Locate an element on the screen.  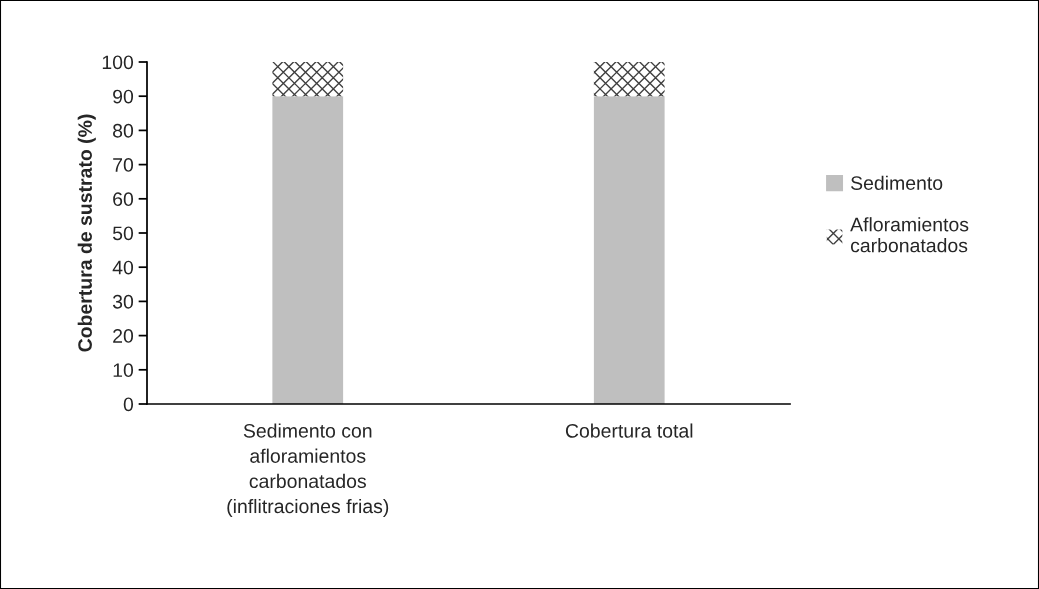
y-tick-label: 80 is located at coordinates (123, 130).